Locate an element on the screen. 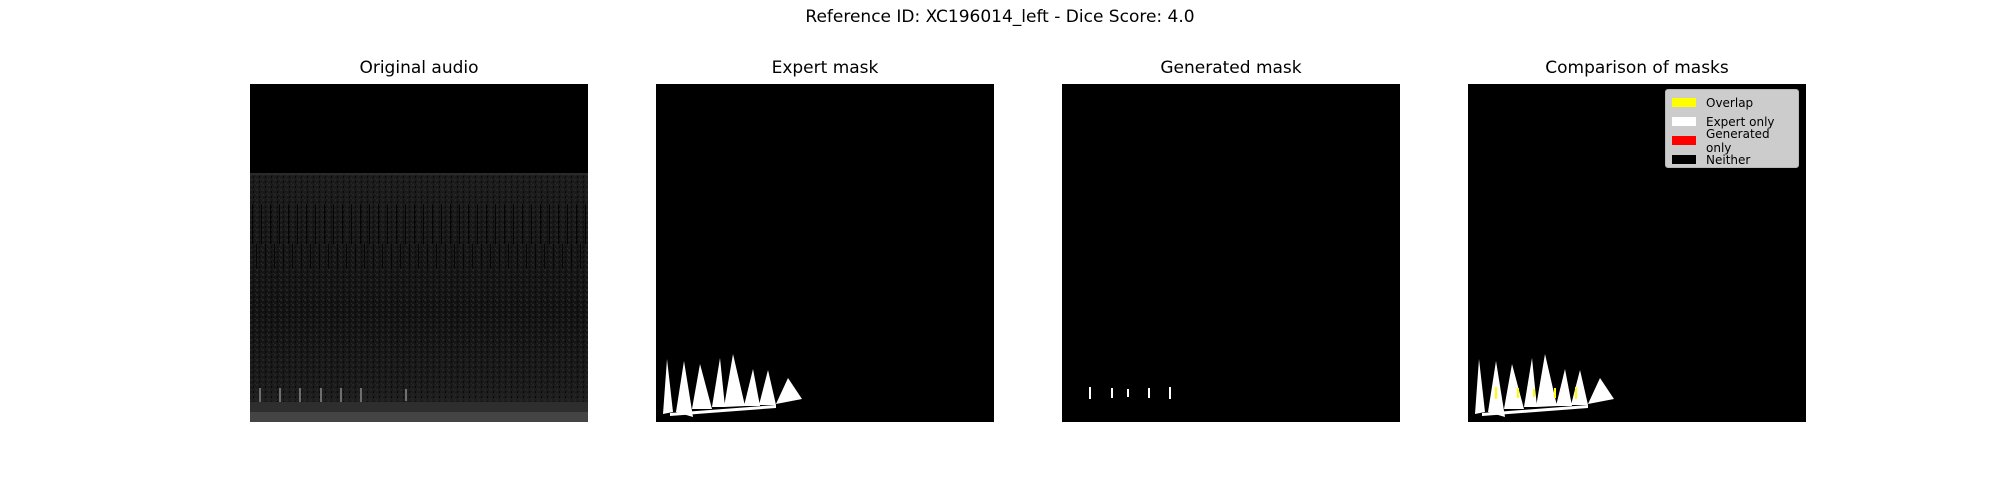 This screenshot has height=500, width=2000. spectrogram-image is located at coordinates (419, 253).